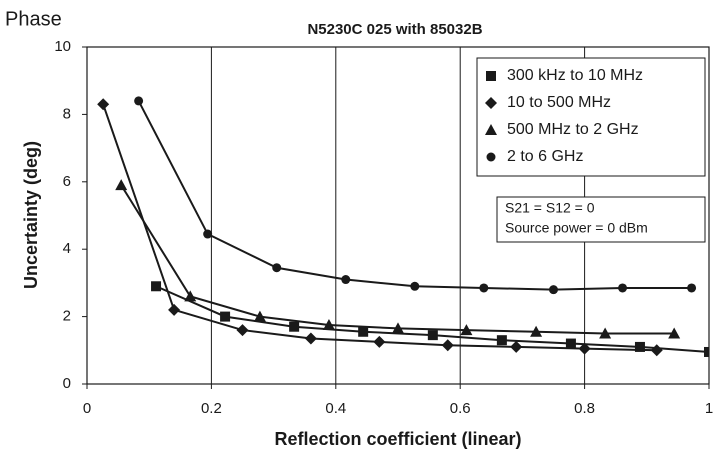 Image resolution: width=715 pixels, height=460 pixels. I want to click on legend-label: 2 to 6 GHz, so click(545, 156).